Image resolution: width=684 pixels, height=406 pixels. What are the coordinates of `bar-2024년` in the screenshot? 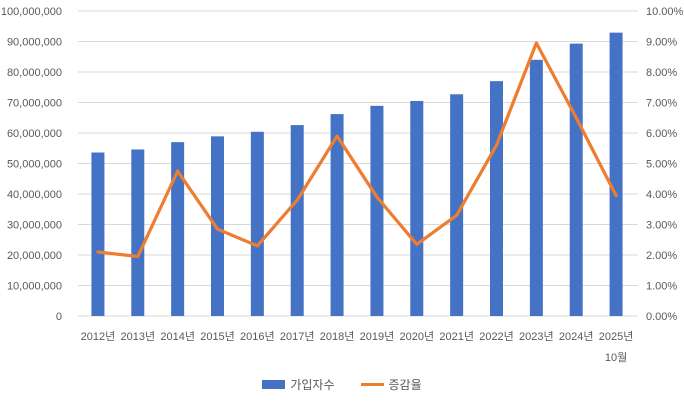 It's located at (576, 179).